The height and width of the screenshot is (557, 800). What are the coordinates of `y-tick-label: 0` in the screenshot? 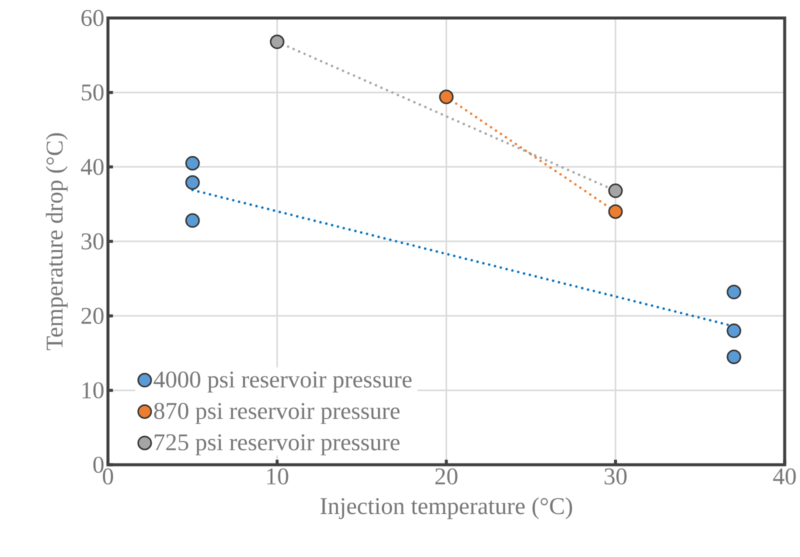 It's located at (98, 465).